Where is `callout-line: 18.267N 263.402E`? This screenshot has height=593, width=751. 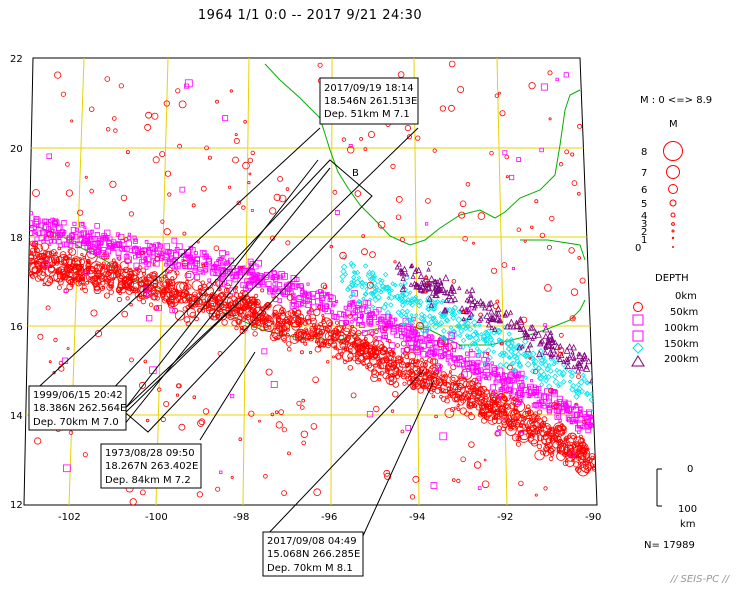 callout-line: 18.267N 263.402E is located at coordinates (151, 466).